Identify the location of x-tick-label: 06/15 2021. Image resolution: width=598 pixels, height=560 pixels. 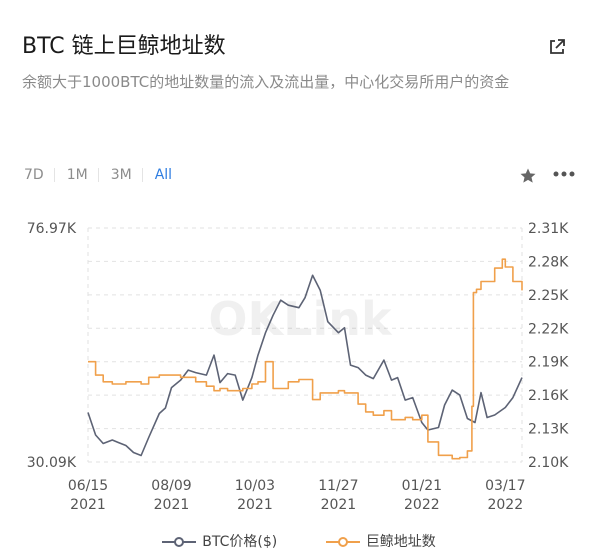
(88, 495).